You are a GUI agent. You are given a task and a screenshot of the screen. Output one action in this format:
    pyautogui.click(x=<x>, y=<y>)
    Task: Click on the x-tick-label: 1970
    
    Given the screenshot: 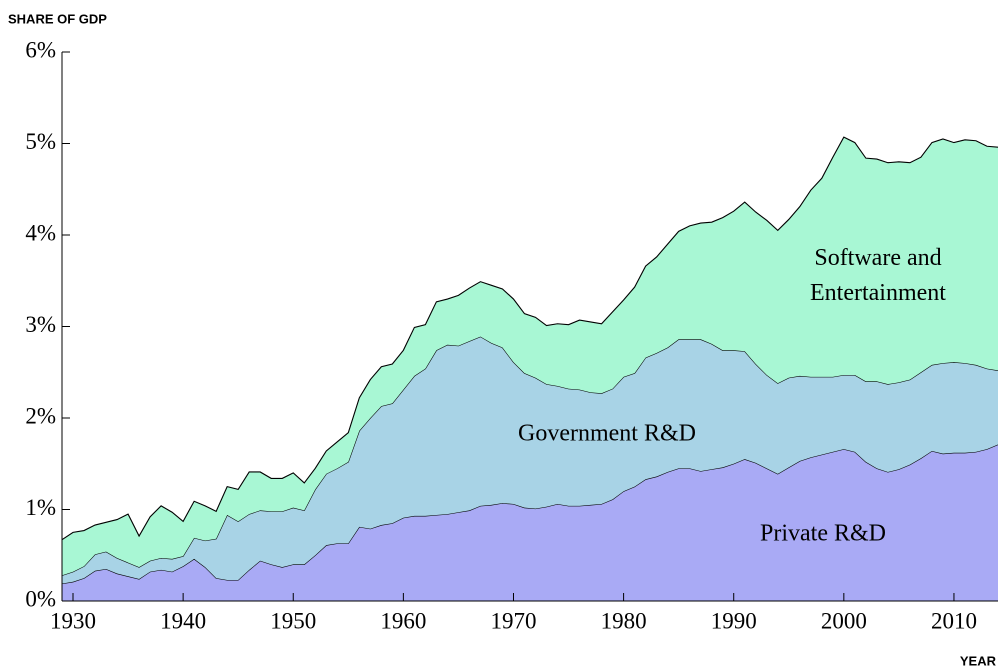 What is the action you would take?
    pyautogui.click(x=513, y=620)
    